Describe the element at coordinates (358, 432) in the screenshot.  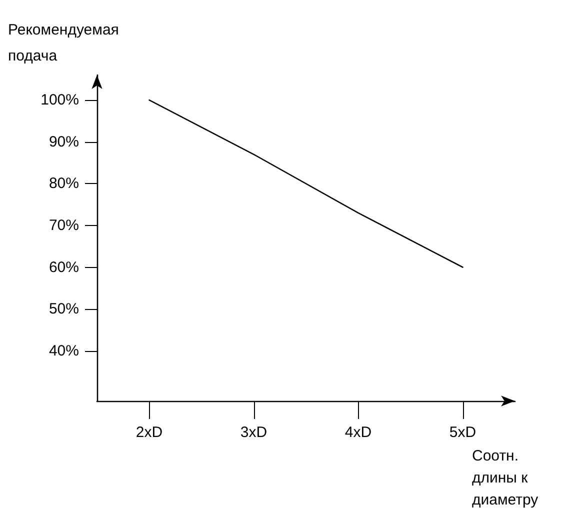
I see `x-tick-label: 4xD` at that location.